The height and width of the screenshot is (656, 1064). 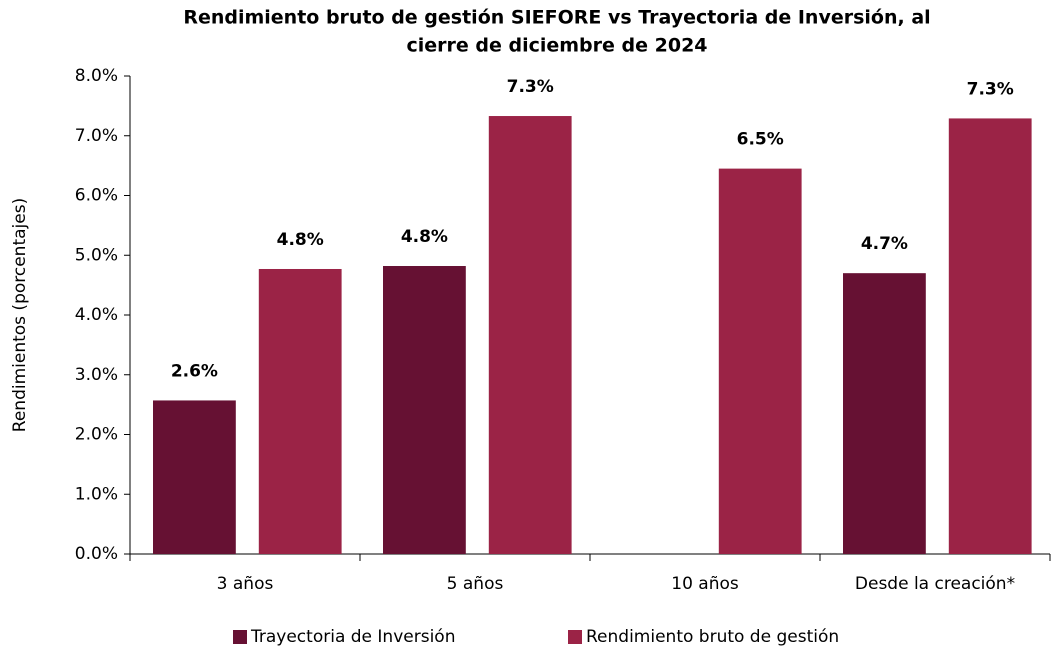 I want to click on y-tick-label: 5.0%, so click(x=96, y=255).